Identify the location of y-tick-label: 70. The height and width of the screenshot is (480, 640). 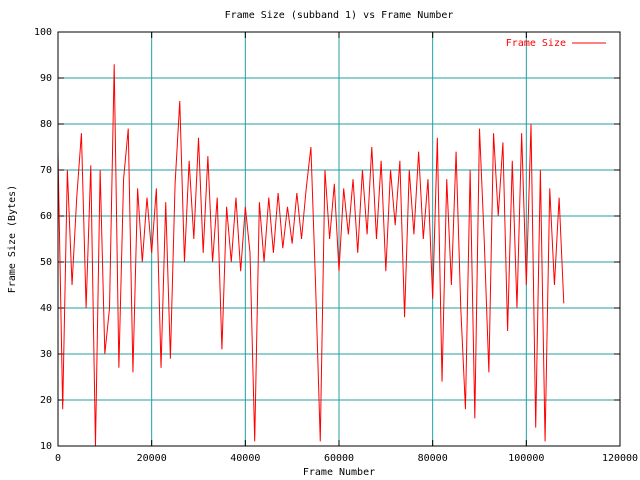
(46, 170).